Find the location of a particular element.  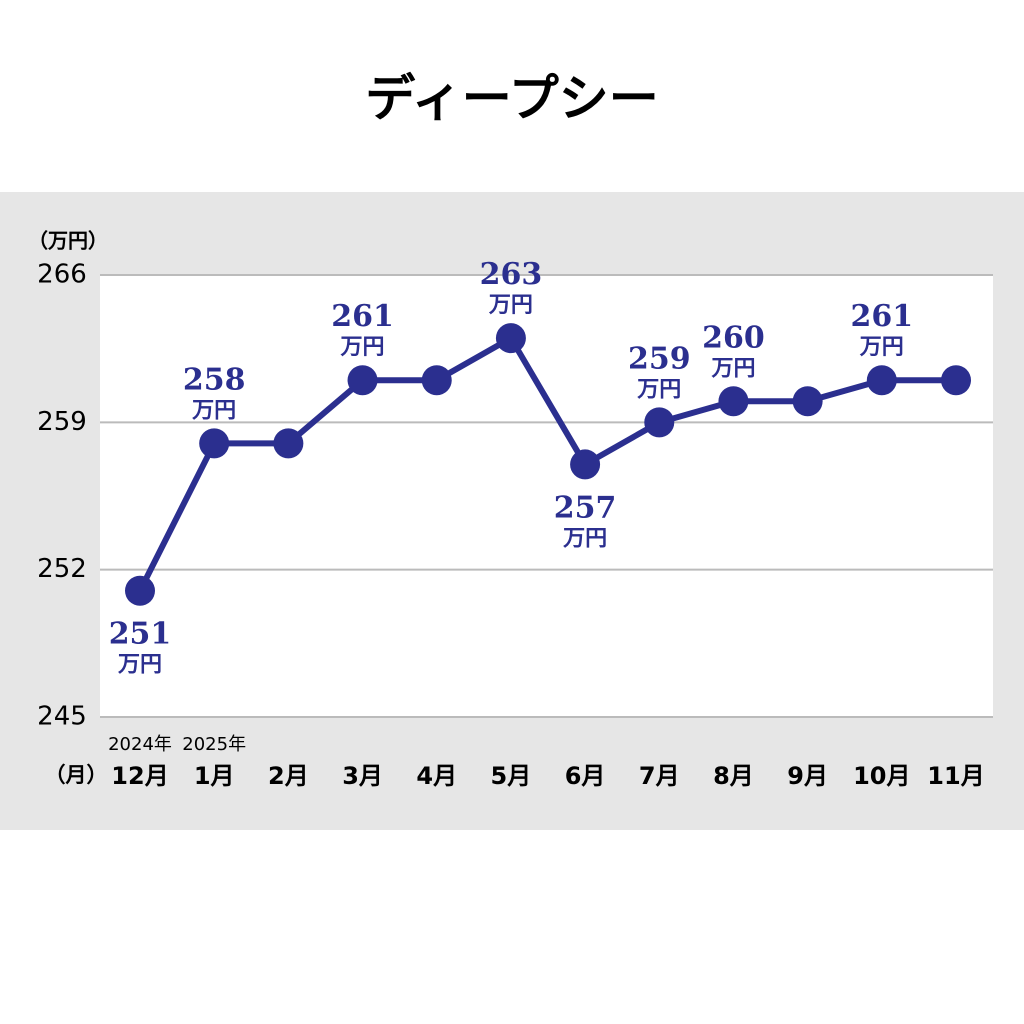

y-tick-label: 245 is located at coordinates (62, 717).